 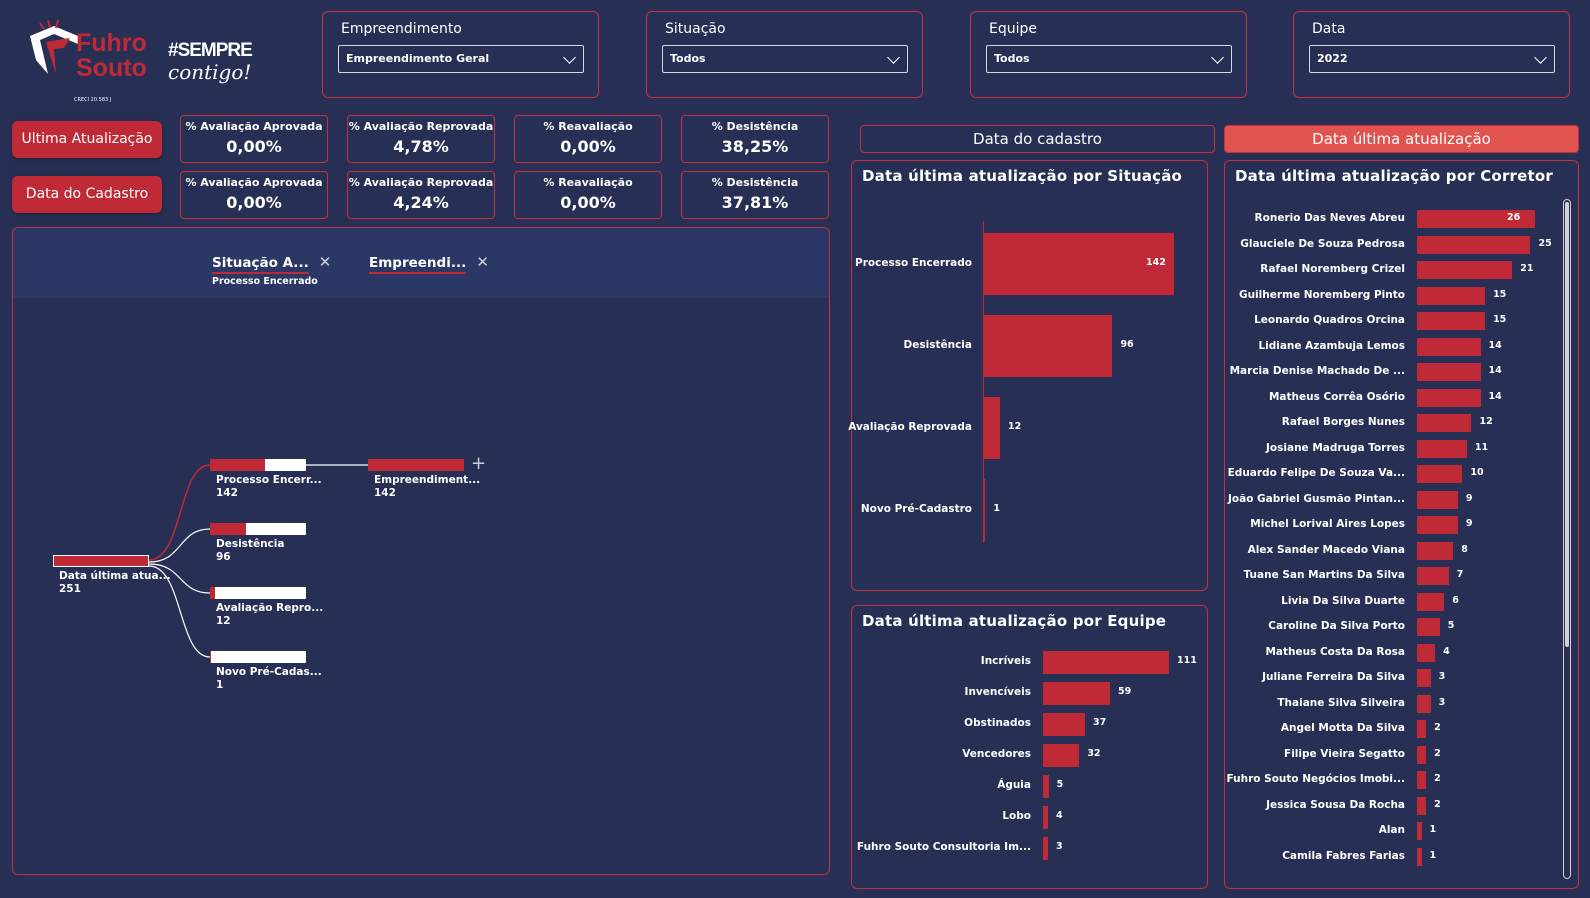 I want to click on tree-level-empreendimento: Empreendi... ✕, so click(x=429, y=263).